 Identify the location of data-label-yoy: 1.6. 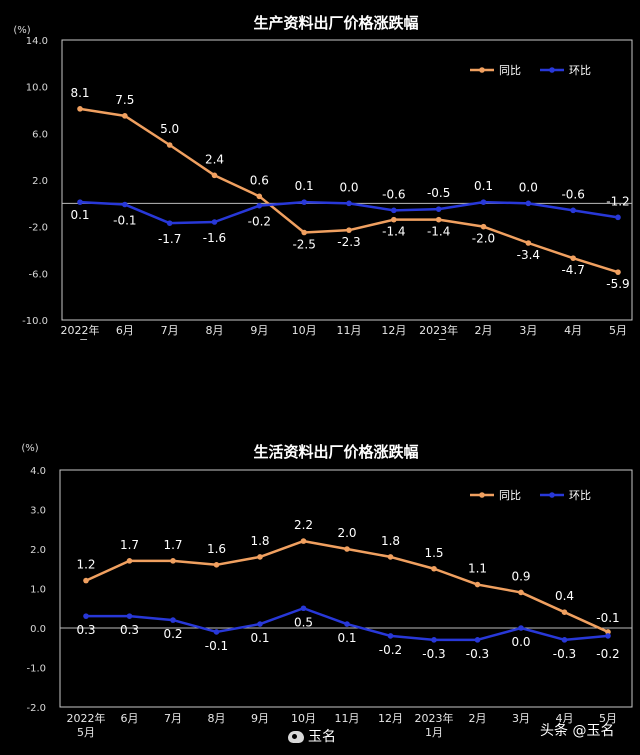
(216, 549).